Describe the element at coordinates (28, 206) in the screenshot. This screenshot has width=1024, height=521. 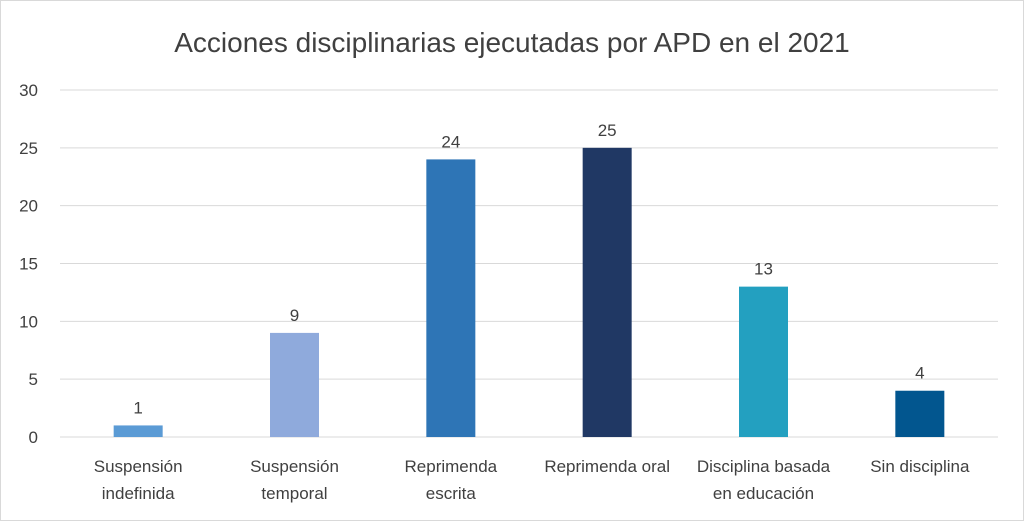
I see `y-tick-label: 20` at that location.